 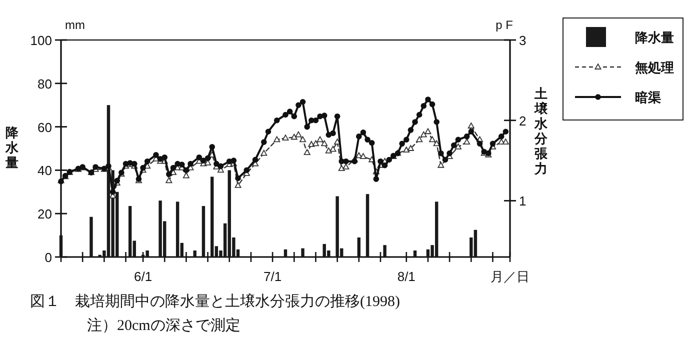 I want to click on xtick: 8/1, so click(x=406, y=276).